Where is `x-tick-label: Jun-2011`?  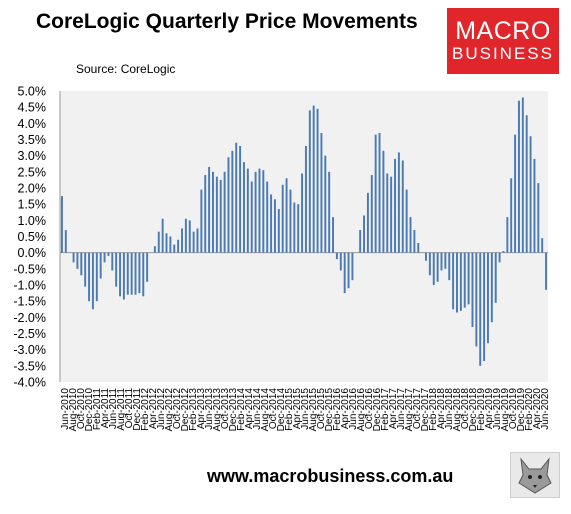 x-tick-label: Jun-2011 is located at coordinates (113, 408).